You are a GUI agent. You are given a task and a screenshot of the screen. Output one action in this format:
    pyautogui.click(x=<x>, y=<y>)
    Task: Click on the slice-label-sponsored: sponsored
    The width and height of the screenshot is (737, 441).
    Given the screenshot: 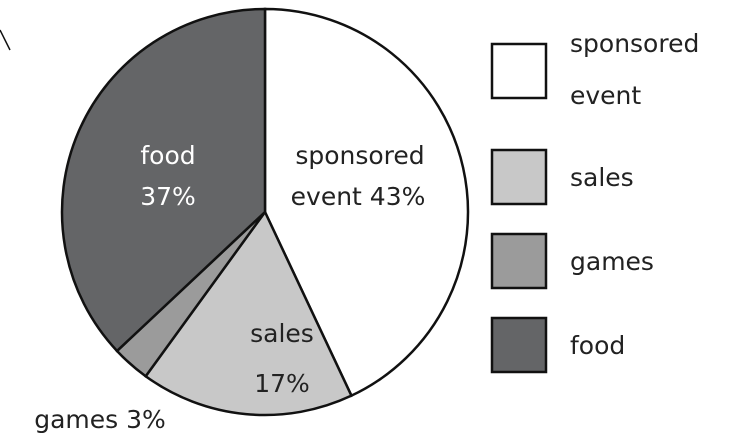 What is the action you would take?
    pyautogui.click(x=359, y=155)
    